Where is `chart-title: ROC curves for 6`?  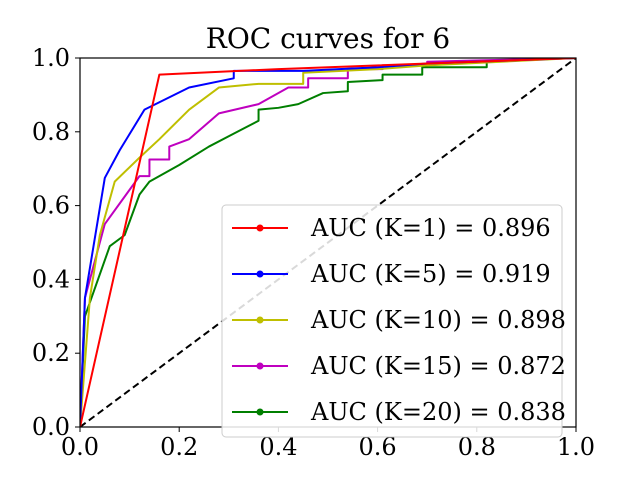 chart-title: ROC curves for 6 is located at coordinates (328, 38).